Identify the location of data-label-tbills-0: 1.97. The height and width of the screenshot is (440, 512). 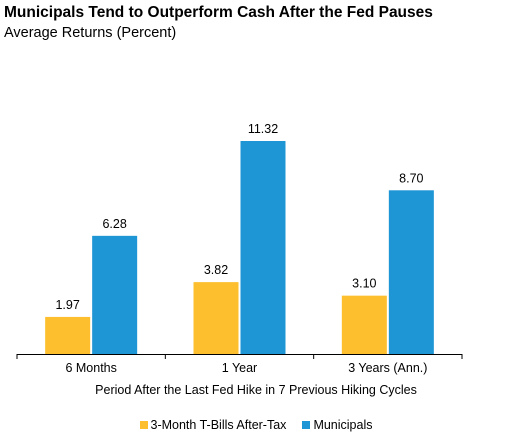
(67, 305).